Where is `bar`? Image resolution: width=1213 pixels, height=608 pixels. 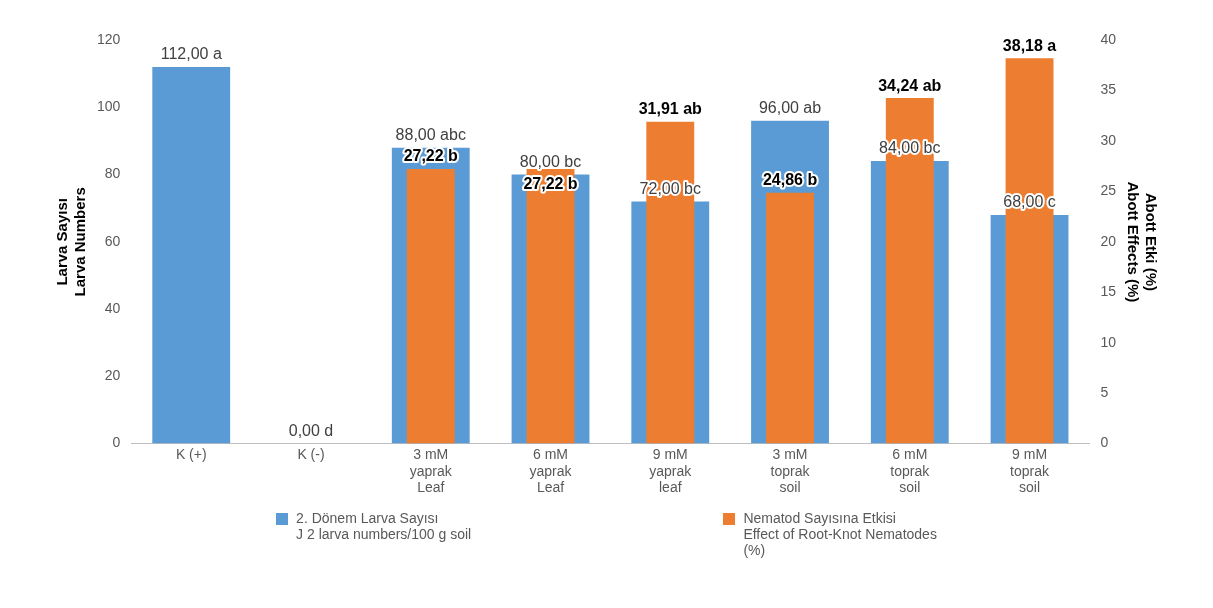 bar is located at coordinates (191, 255).